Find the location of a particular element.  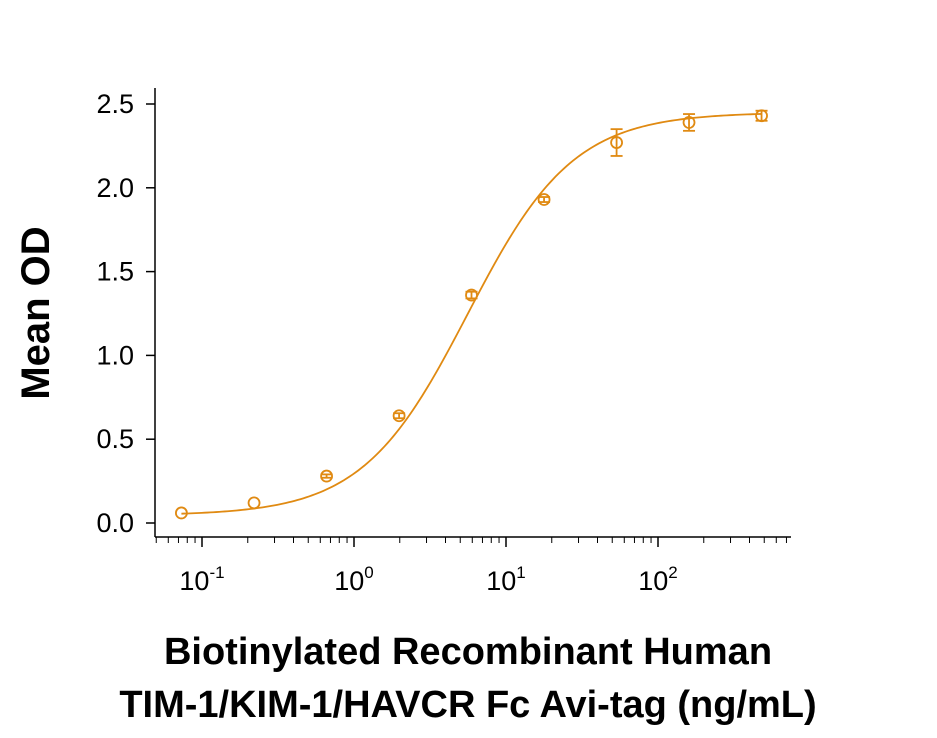

y-axis: 0.0 0.5 1.0 1.5 2.0 2.5 is located at coordinates (126, 313).